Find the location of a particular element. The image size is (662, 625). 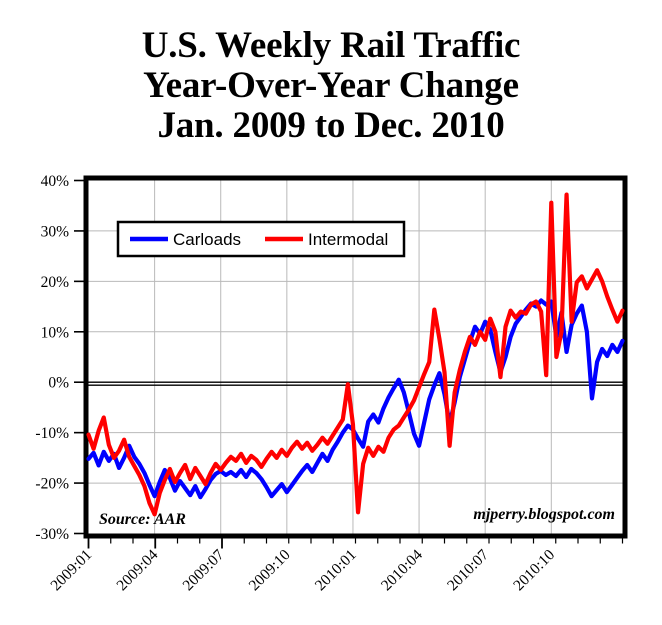

legend-label-carloads: Carloads is located at coordinates (207, 239).